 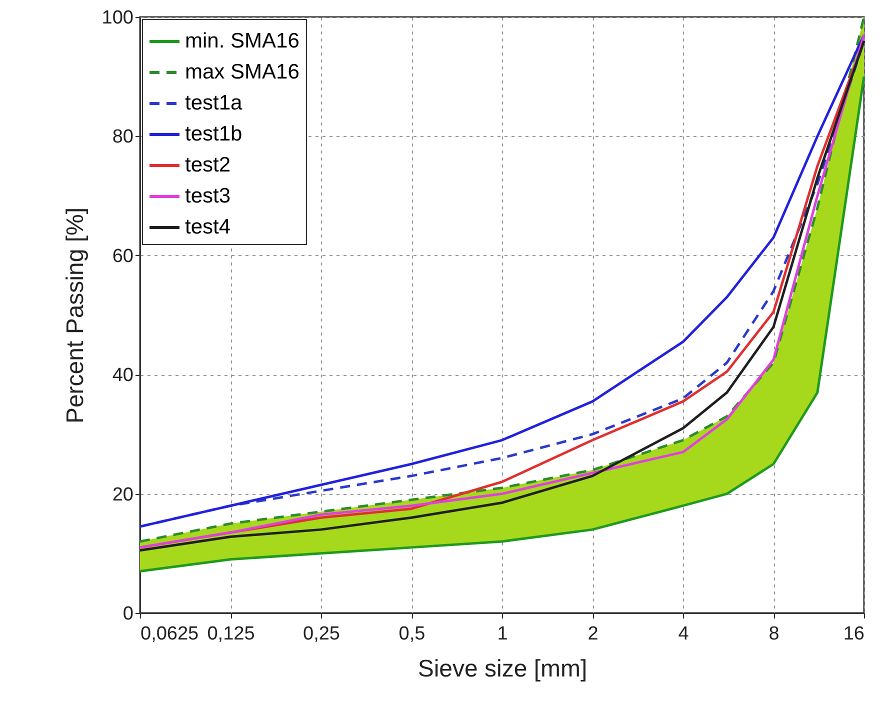 I want to click on y-tick-label: 100, so click(x=118, y=18).